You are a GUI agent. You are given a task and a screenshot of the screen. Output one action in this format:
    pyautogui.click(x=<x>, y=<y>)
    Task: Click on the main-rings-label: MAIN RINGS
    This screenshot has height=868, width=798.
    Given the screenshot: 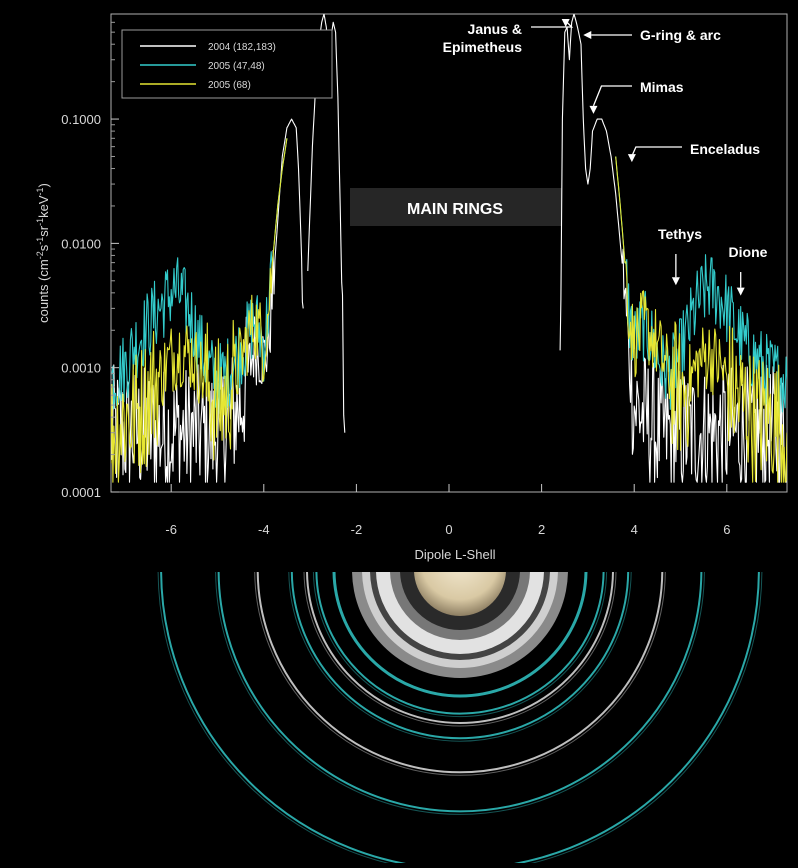 What is the action you would take?
    pyautogui.click(x=455, y=209)
    